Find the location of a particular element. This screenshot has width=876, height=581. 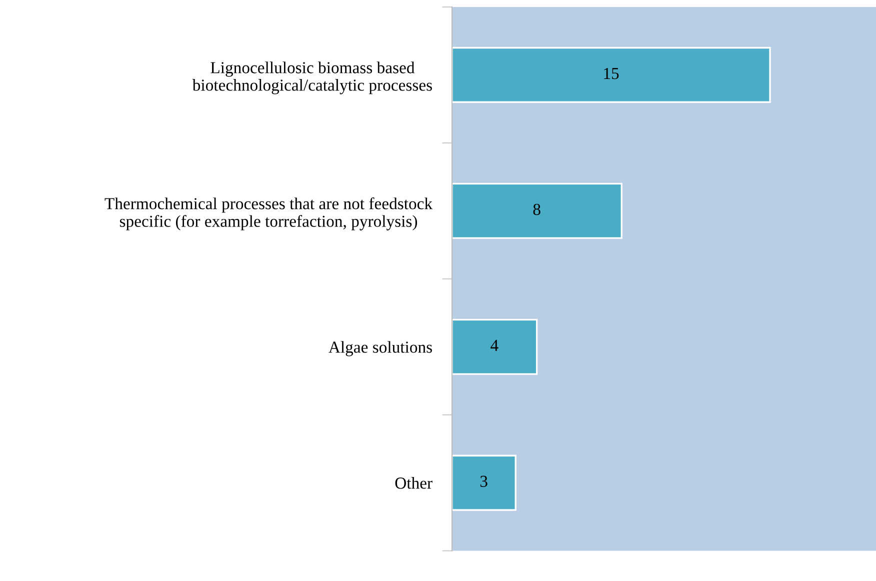

y-tick-label: Lignocellulosic biomass based biotechnological/catalytic processes is located at coordinates (312, 78).